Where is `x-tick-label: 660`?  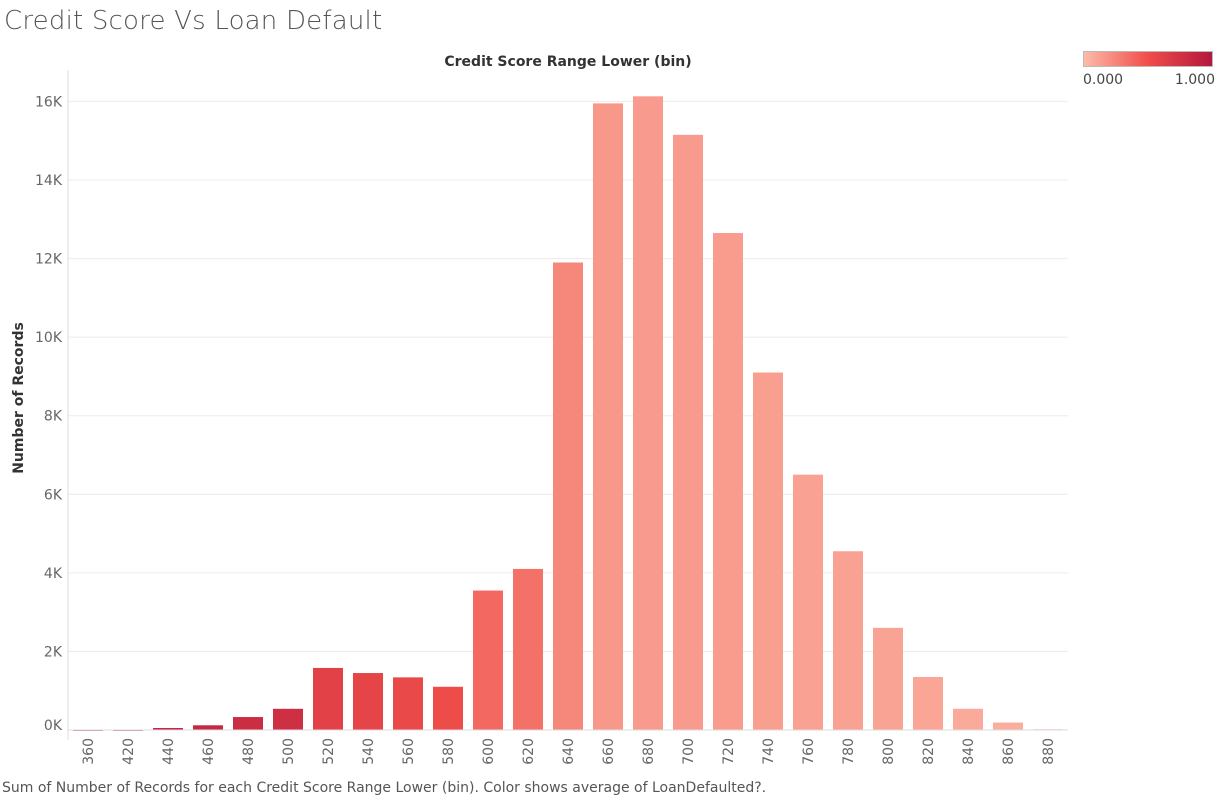
x-tick-label: 660 is located at coordinates (609, 751).